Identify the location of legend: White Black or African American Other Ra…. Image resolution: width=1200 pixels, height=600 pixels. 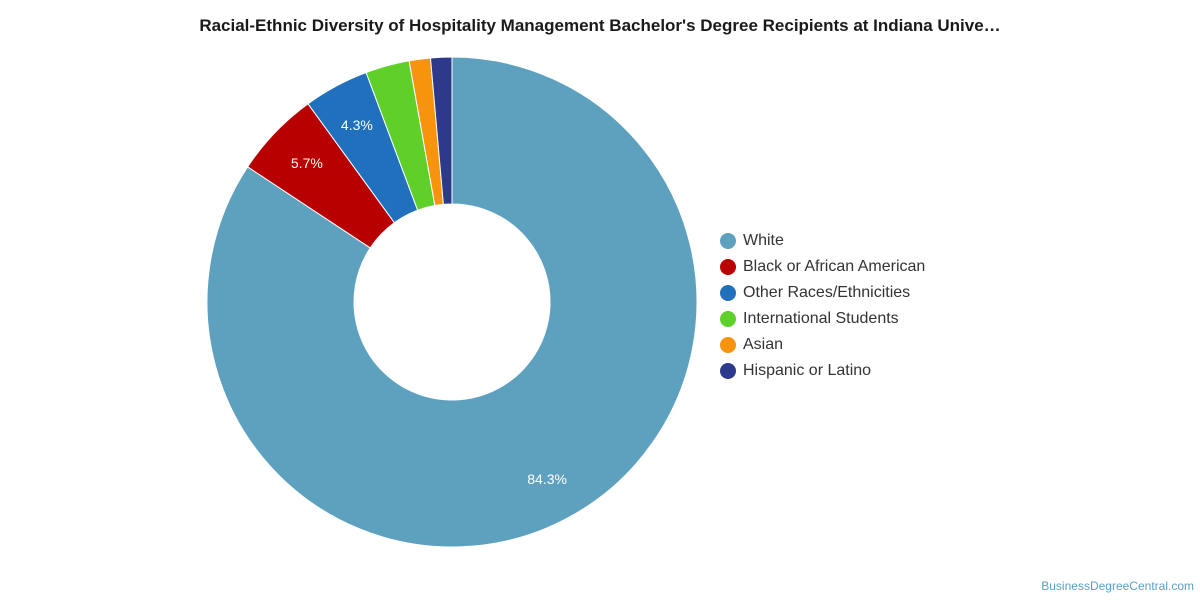
(822, 306).